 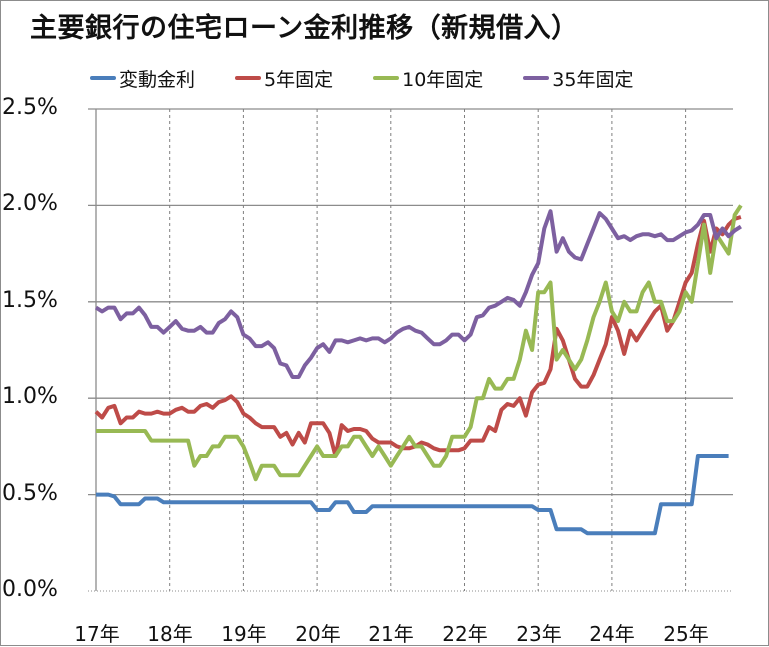 What do you see at coordinates (170, 634) in the screenshot?
I see `x-tick-label: 18年` at bounding box center [170, 634].